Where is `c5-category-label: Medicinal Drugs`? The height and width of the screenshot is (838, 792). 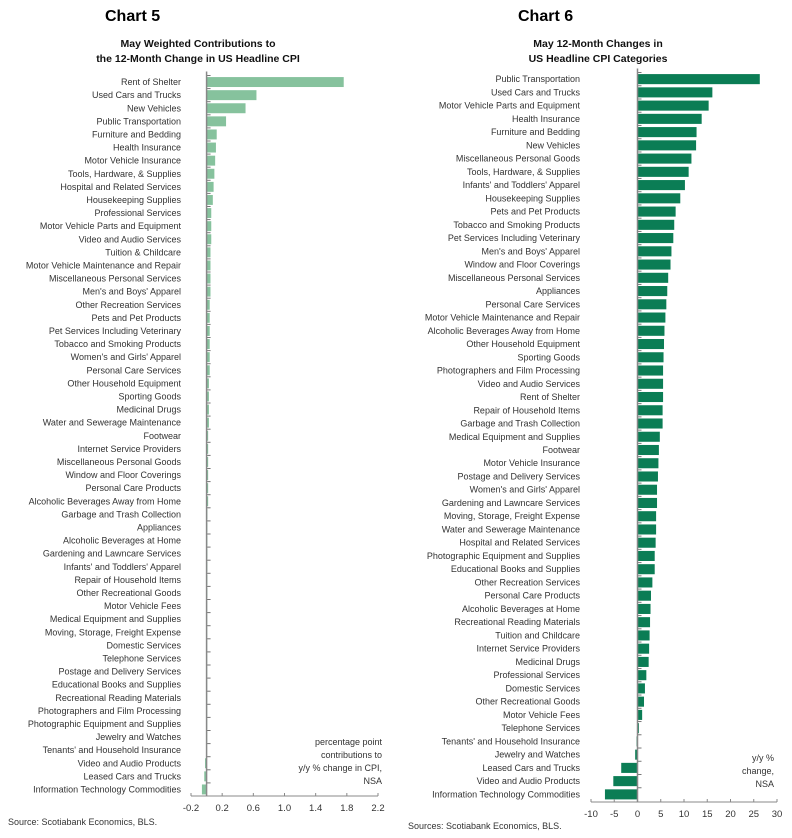 c5-category-label: Medicinal Drugs is located at coordinates (148, 410).